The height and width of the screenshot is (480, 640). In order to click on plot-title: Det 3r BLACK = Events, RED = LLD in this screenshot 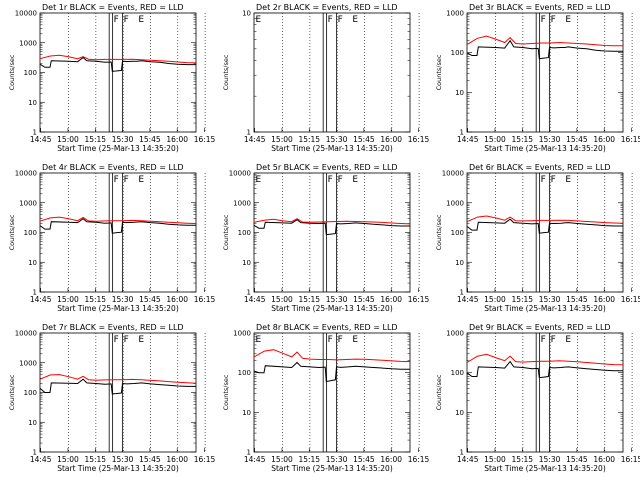, I will do `click(540, 7)`.